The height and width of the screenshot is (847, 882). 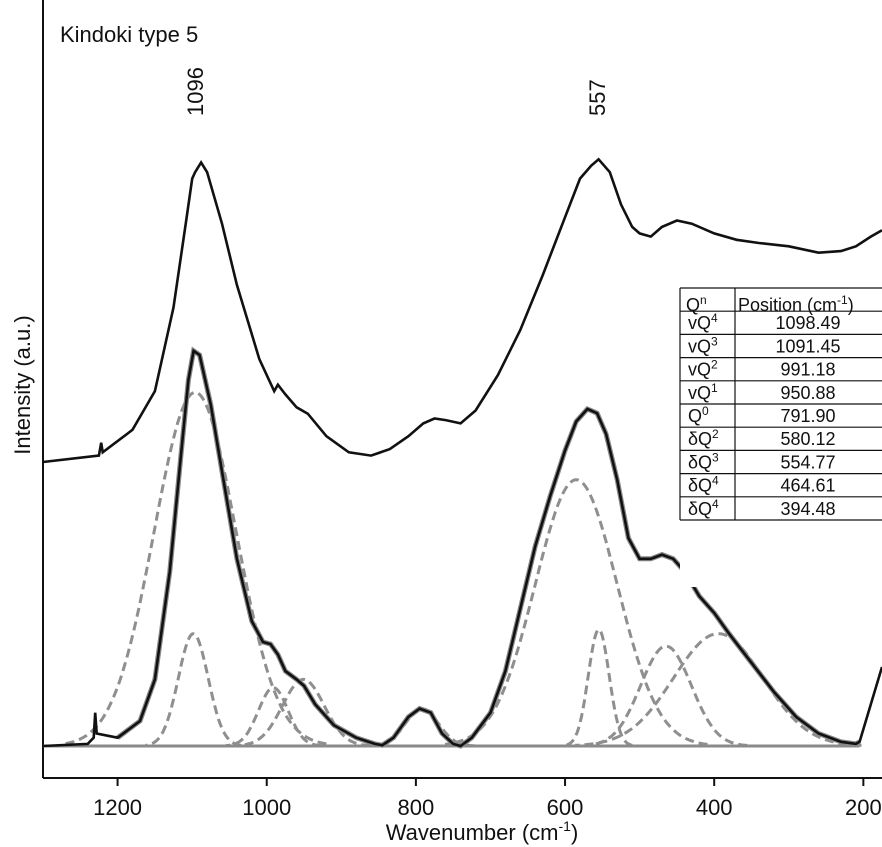 What do you see at coordinates (780, 404) in the screenshot?
I see `table-grid` at bounding box center [780, 404].